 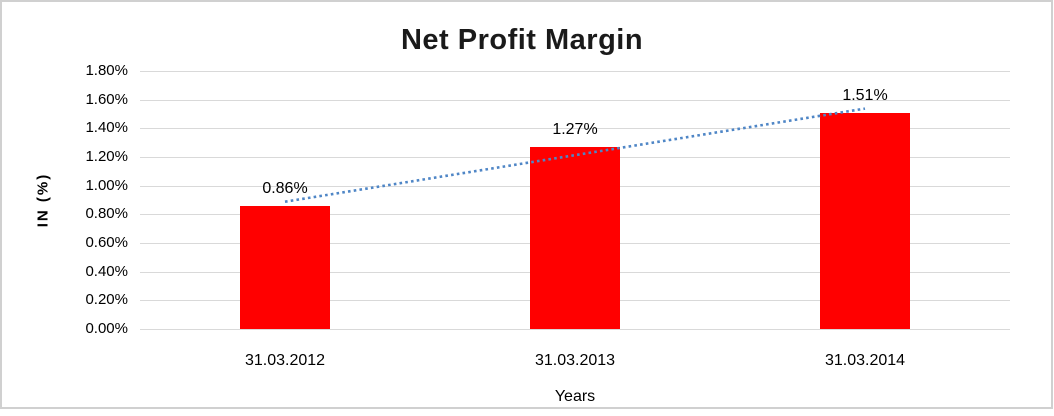 What do you see at coordinates (575, 360) in the screenshot?
I see `x-axis-tick-label: 31.03.2013` at bounding box center [575, 360].